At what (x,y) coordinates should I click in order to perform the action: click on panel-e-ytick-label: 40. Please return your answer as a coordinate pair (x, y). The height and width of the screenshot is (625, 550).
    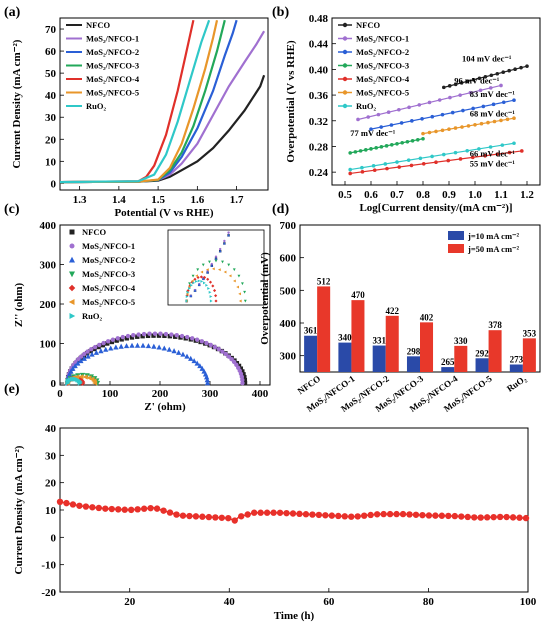
    Looking at the image, I should click on (51, 429).